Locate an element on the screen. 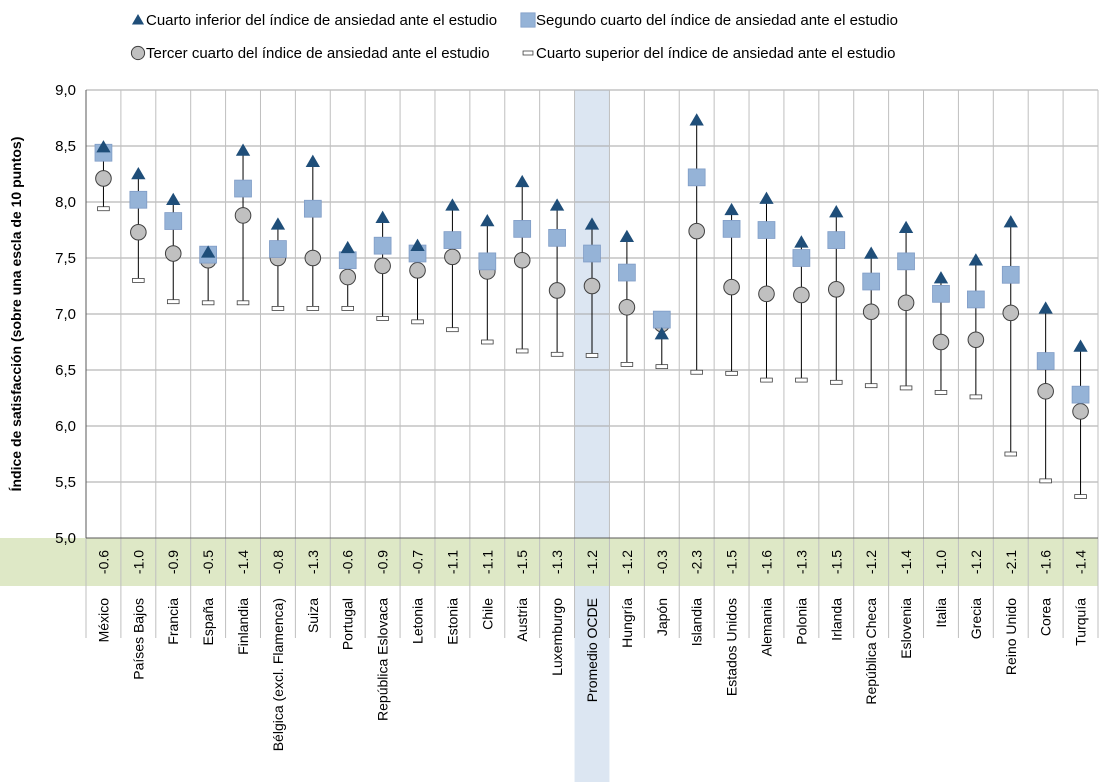 This screenshot has width=1111, height=782. category-label: Francia is located at coordinates (173, 621).